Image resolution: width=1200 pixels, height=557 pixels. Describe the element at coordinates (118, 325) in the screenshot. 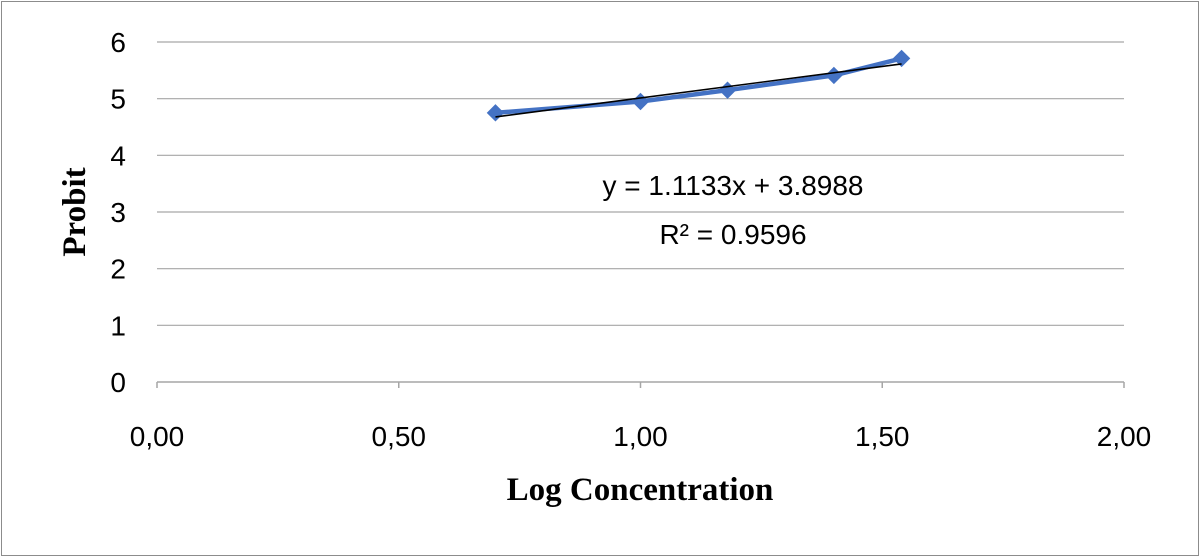

I see `y-tick-label-1: 1` at that location.